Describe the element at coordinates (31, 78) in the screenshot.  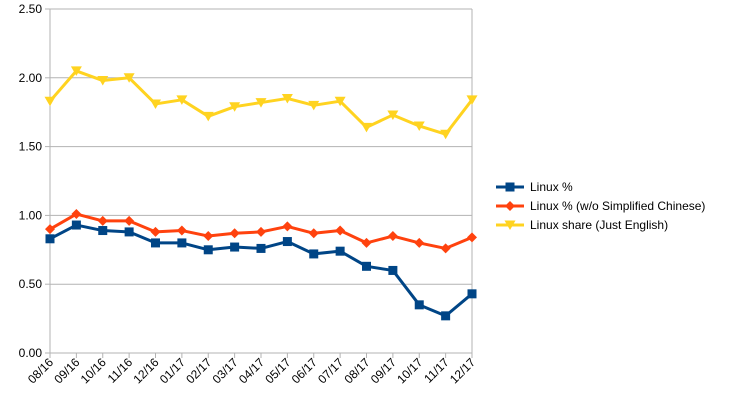
I see `y-tick-label: 2.00` at that location.